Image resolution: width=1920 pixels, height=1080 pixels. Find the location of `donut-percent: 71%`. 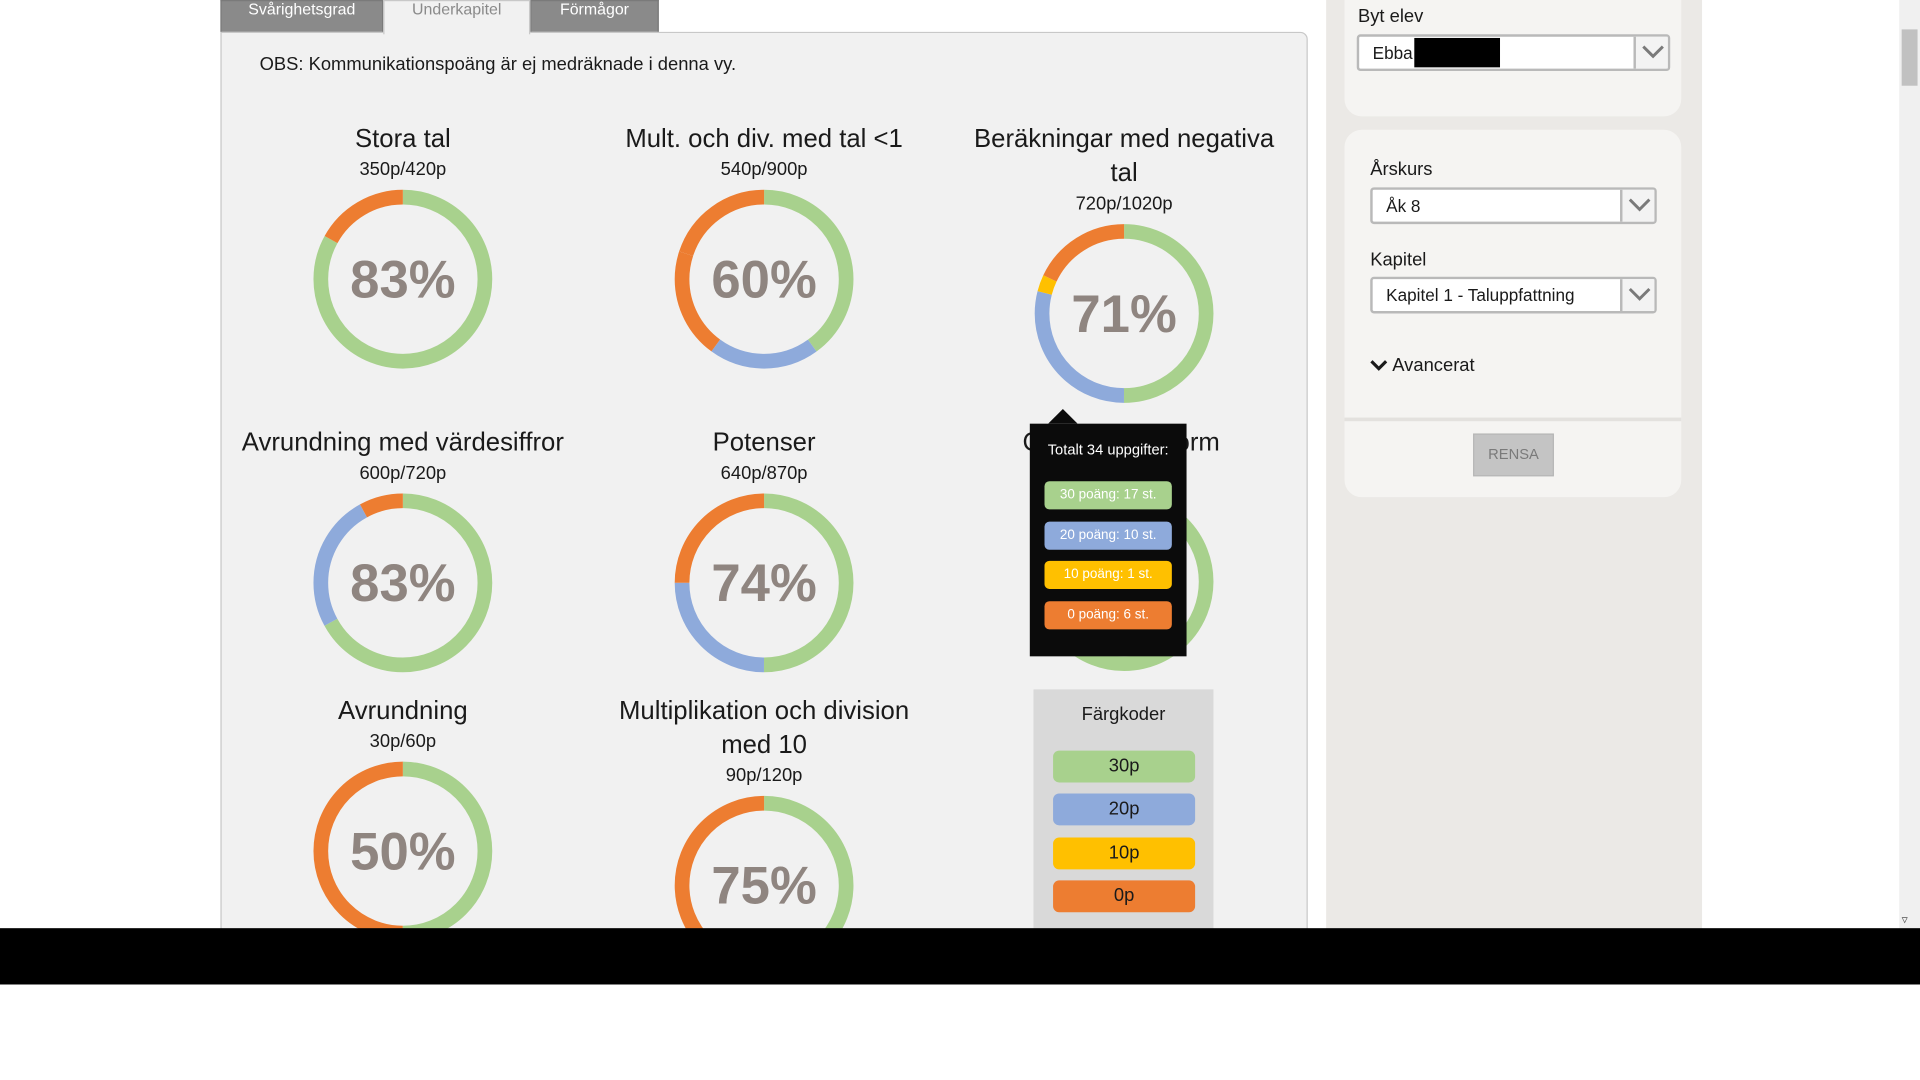

donut-percent: 71% is located at coordinates (1123, 314).